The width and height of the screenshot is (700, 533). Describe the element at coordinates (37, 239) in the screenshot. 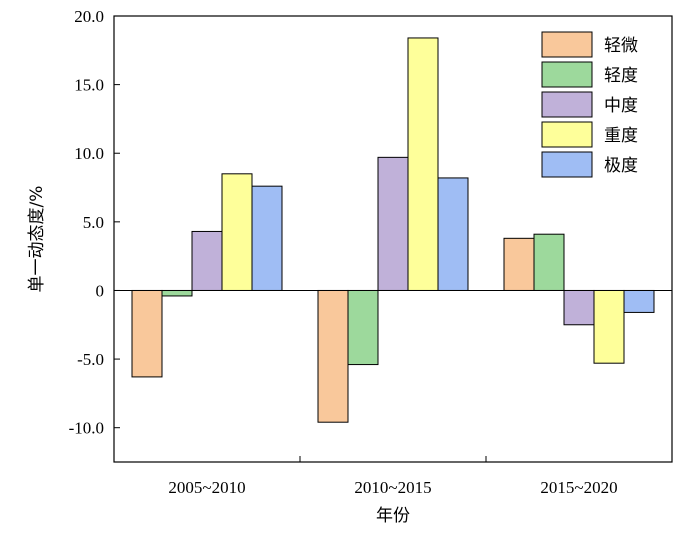

I see `y-axis-title: 单一动态度/%` at that location.